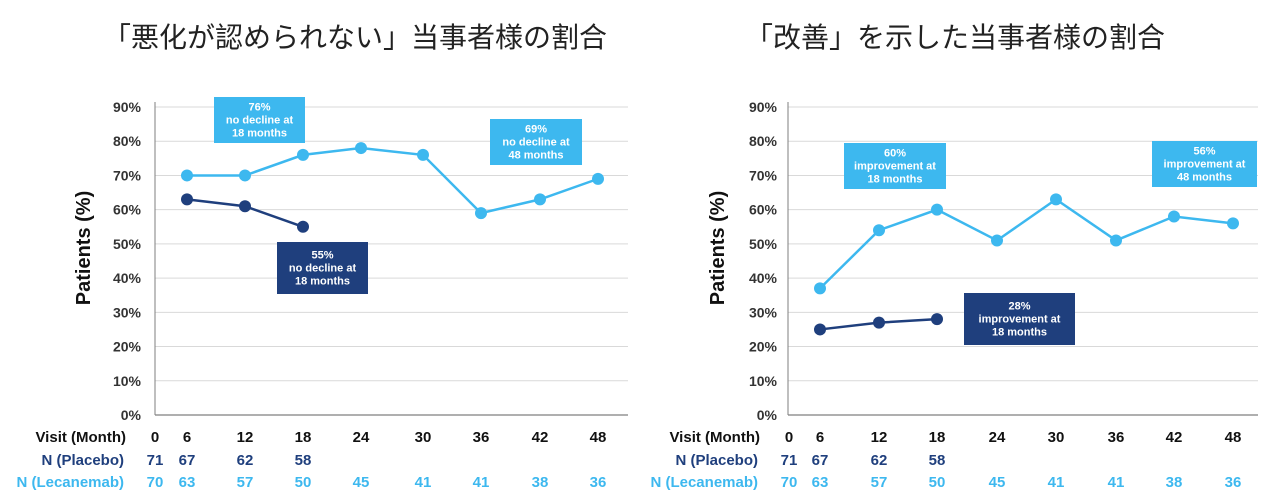  I want to click on annotation-text: 60%, so click(895, 154).